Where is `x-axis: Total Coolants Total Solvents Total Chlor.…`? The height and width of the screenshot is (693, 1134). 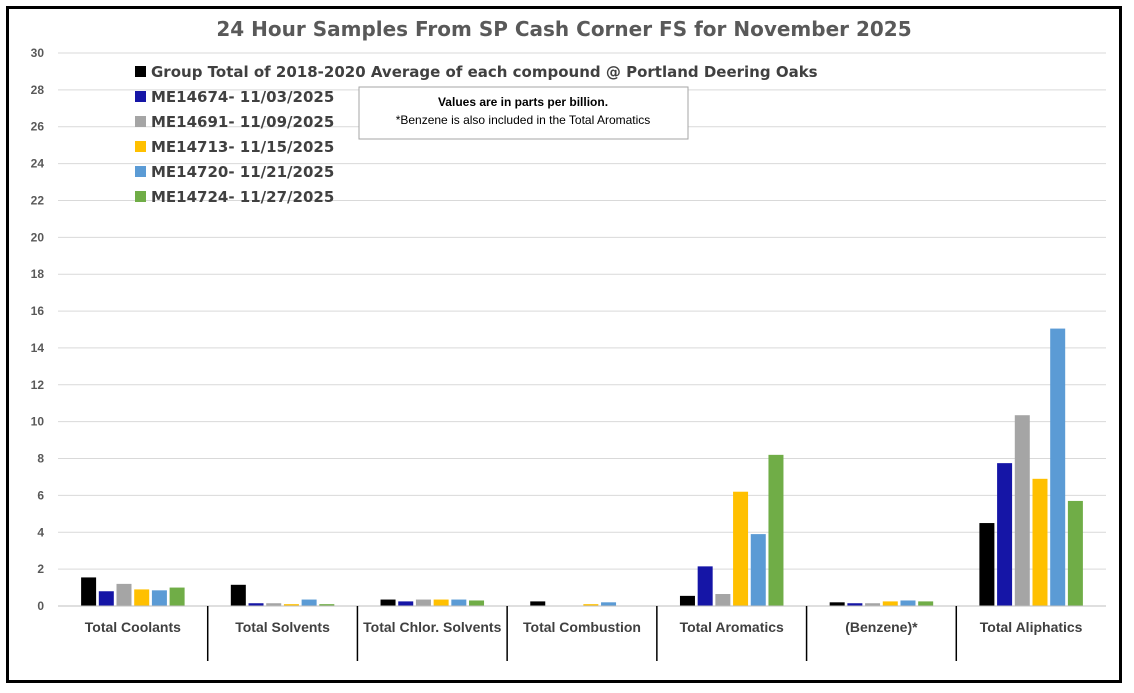 x-axis: Total Coolants Total Solvents Total Chlor.… is located at coordinates (582, 633).